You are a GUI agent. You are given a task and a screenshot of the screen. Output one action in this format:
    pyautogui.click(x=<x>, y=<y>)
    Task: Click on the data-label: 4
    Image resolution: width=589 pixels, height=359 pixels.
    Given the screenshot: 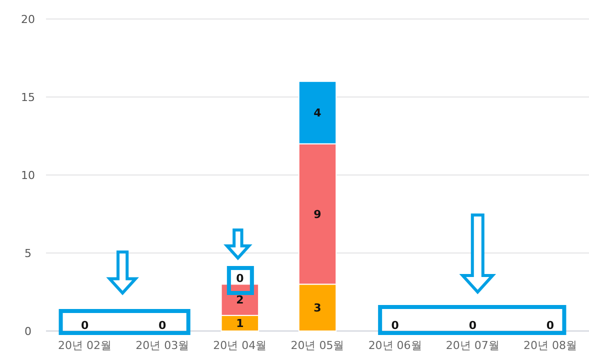 What is the action you would take?
    pyautogui.click(x=318, y=113)
    